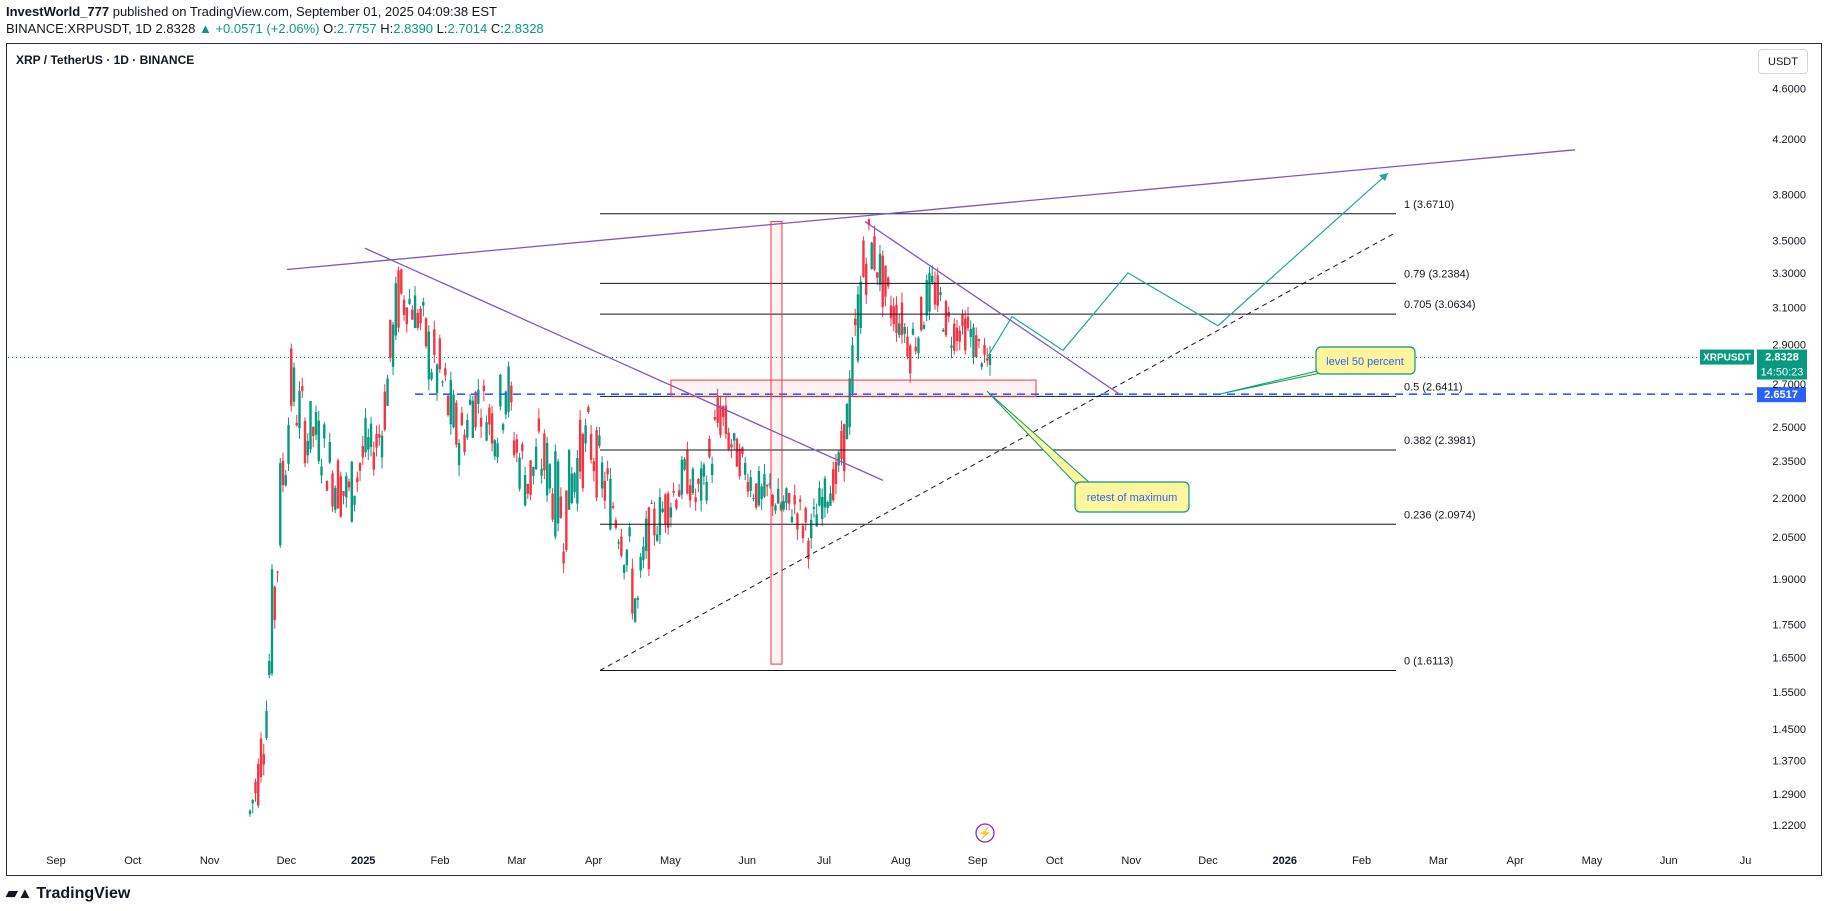 The width and height of the screenshot is (1829, 911). I want to click on fib-level-label: 1 (3.6710), so click(1429, 205).